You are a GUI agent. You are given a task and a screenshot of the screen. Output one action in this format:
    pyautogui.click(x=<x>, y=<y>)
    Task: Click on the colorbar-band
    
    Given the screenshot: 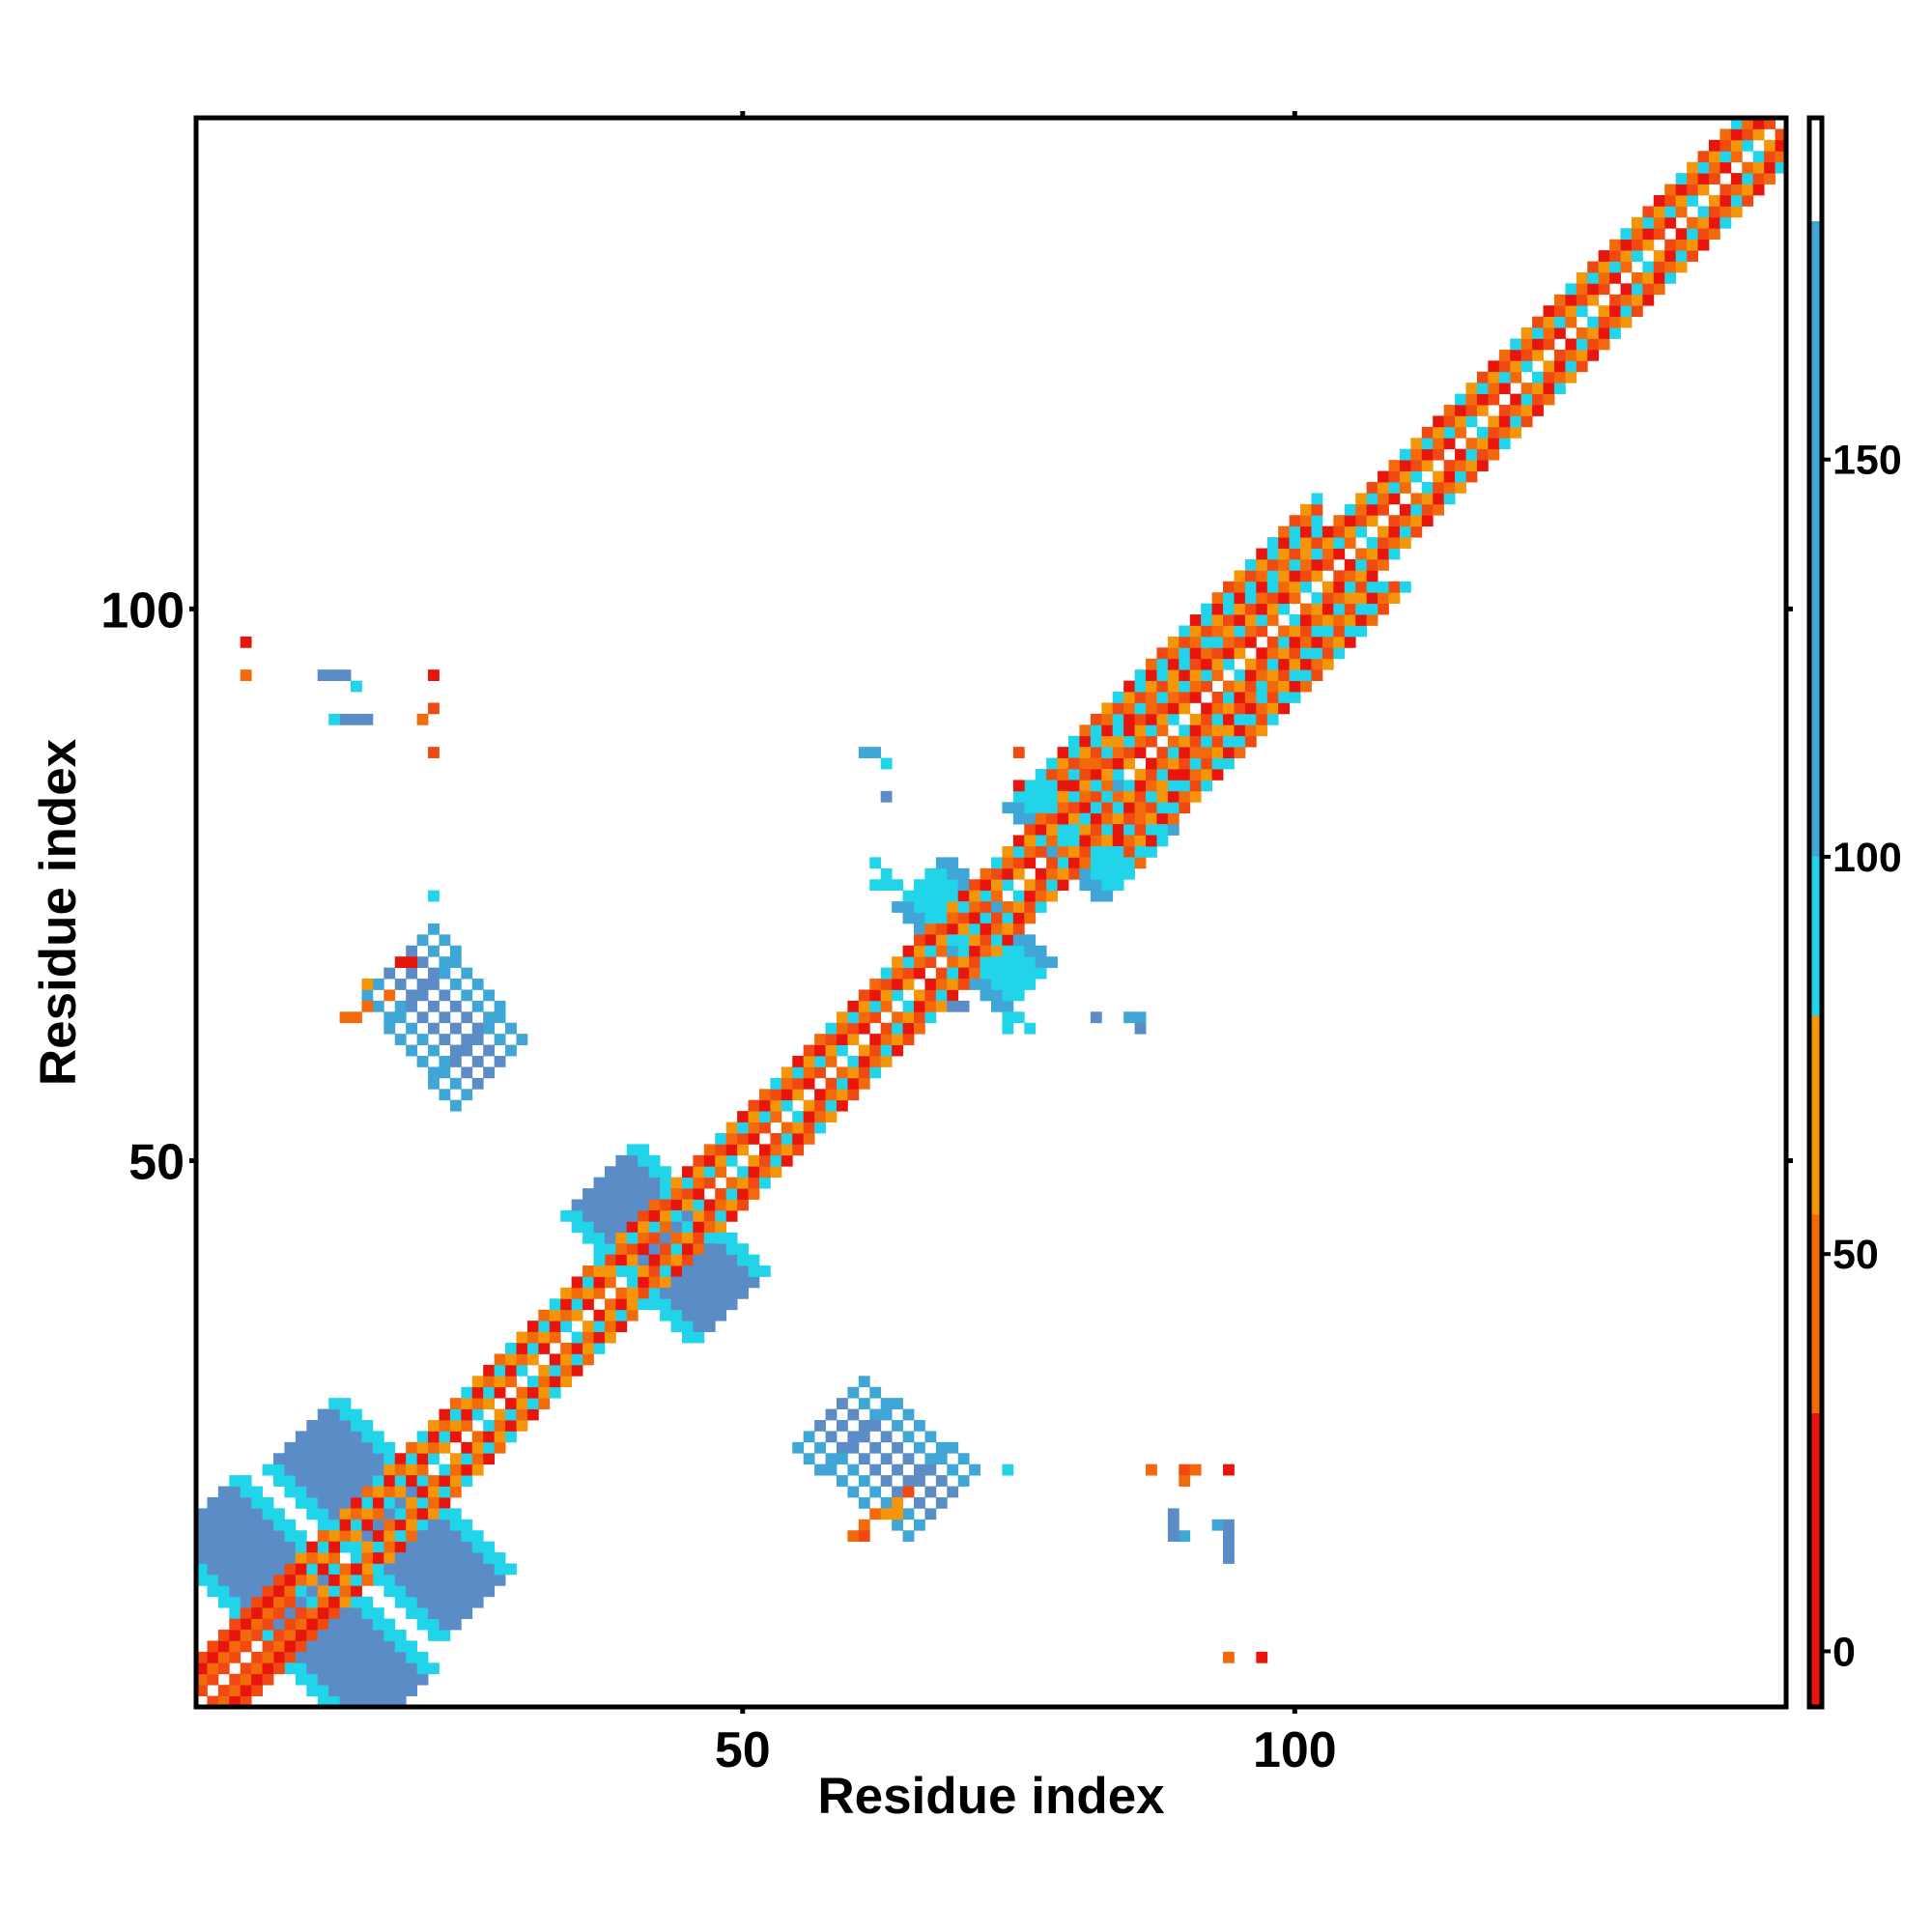 What is the action you would take?
    pyautogui.click(x=1815, y=538)
    